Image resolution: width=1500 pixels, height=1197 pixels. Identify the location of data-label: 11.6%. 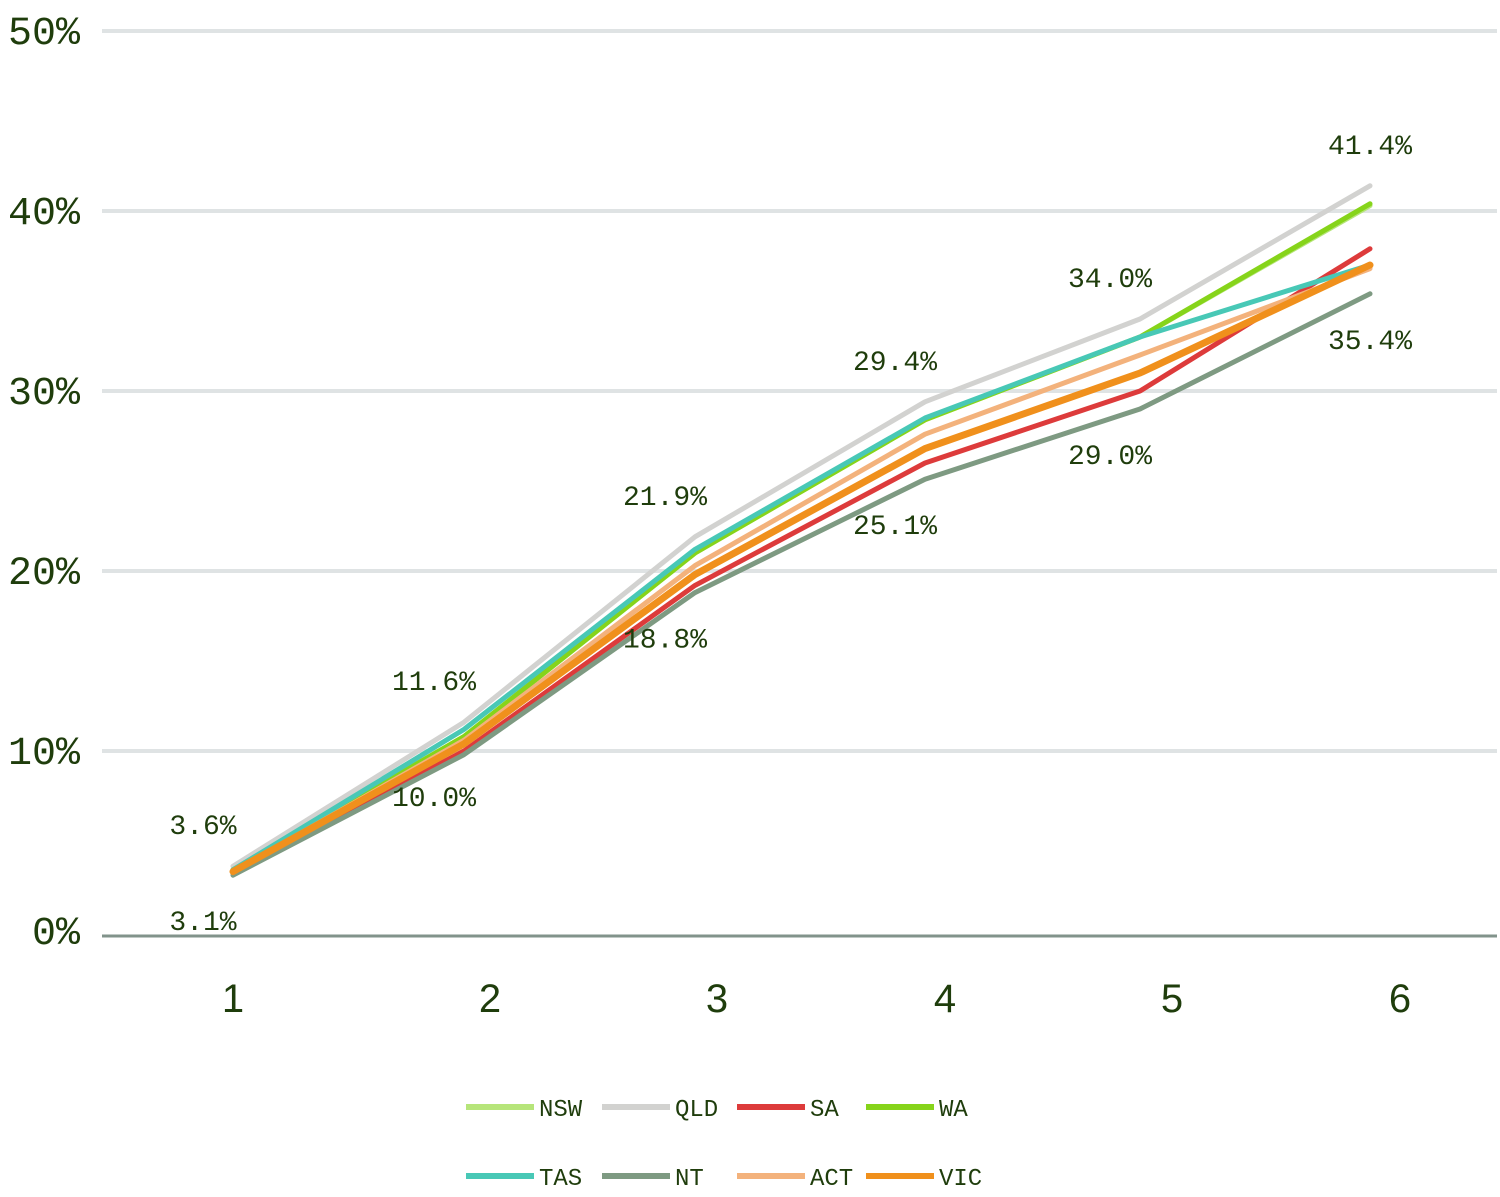
(434, 683).